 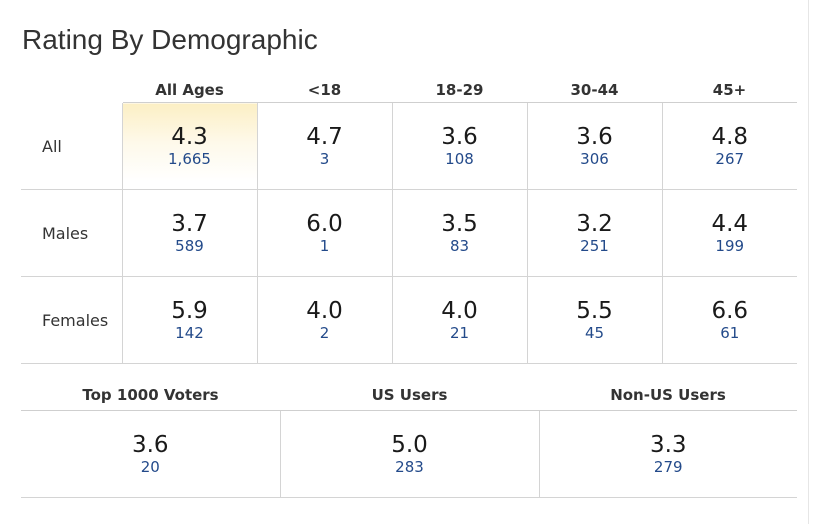 I want to click on cell-females-all-ages: 5.9 142, so click(x=189, y=320).